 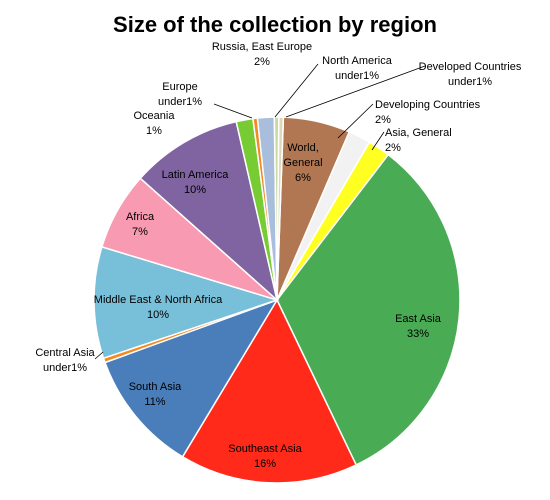 What do you see at coordinates (470, 74) in the screenshot?
I see `slice-label: Developed Countries under1%` at bounding box center [470, 74].